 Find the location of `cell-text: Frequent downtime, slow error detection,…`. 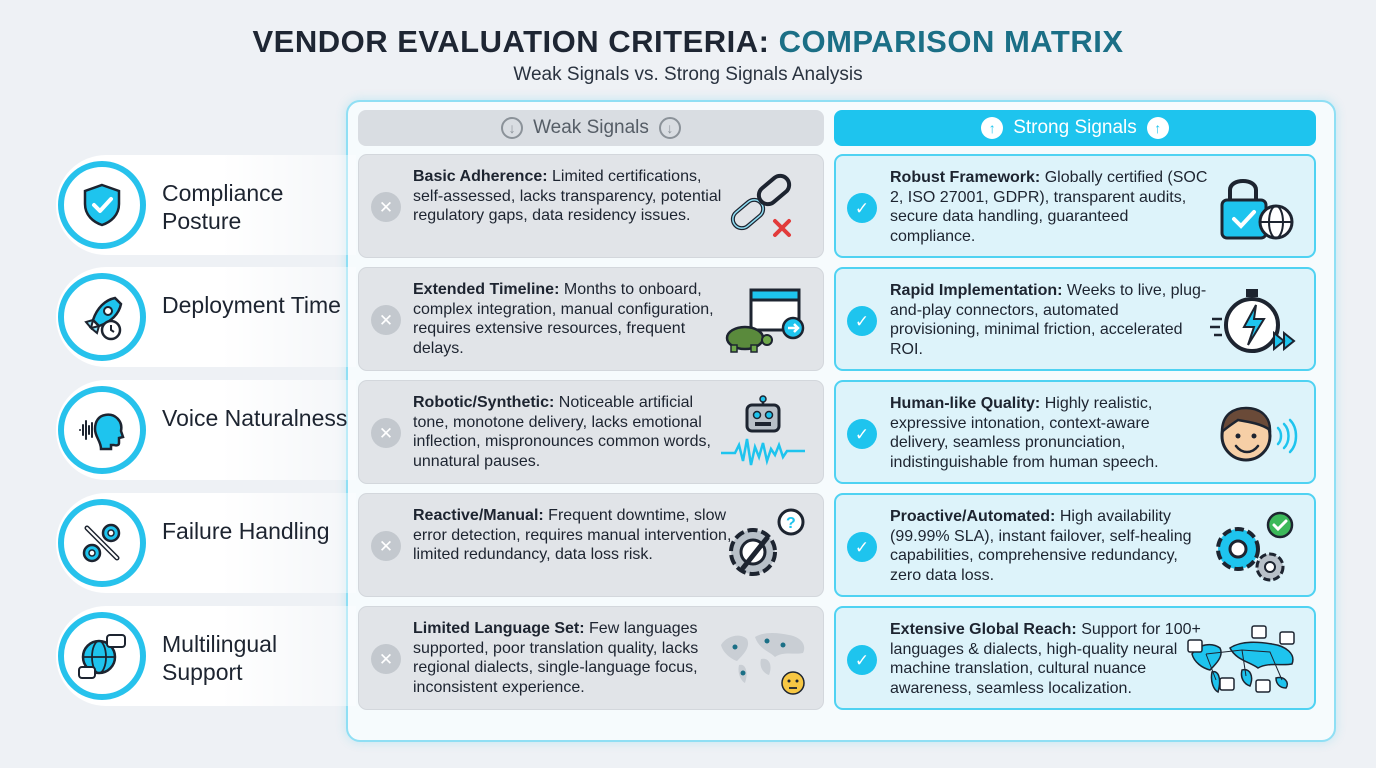

cell-text: Frequent downtime, slow error detection,… is located at coordinates (572, 535).